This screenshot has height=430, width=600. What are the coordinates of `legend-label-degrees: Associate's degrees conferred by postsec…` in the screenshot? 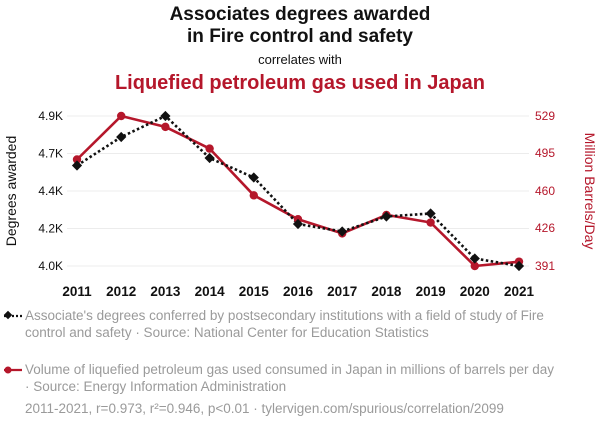 It's located at (284, 324).